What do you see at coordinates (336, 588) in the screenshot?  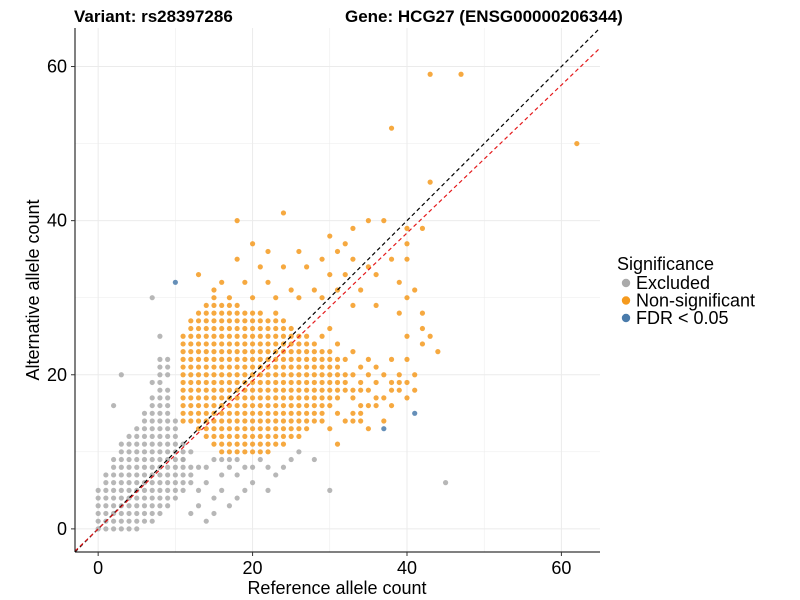 I see `x-axis-title: Reference allele count` at bounding box center [336, 588].